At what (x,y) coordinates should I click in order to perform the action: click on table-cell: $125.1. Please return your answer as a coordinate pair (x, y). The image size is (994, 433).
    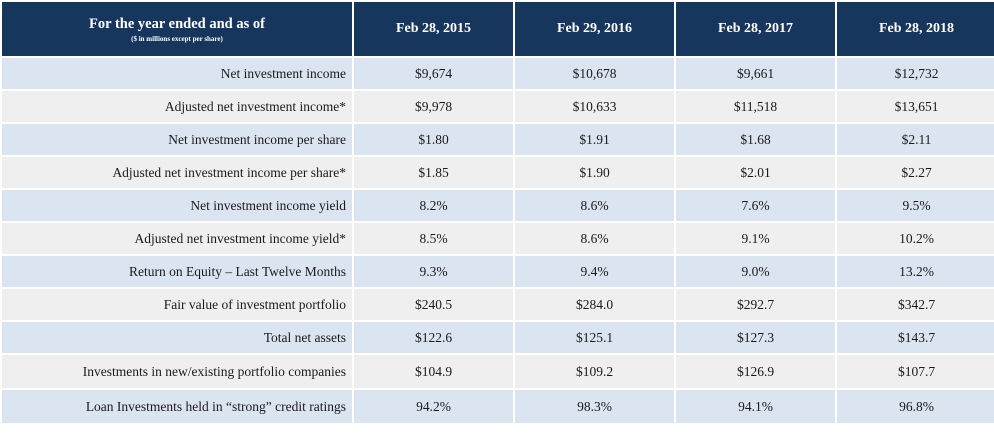
    Looking at the image, I should click on (594, 337).